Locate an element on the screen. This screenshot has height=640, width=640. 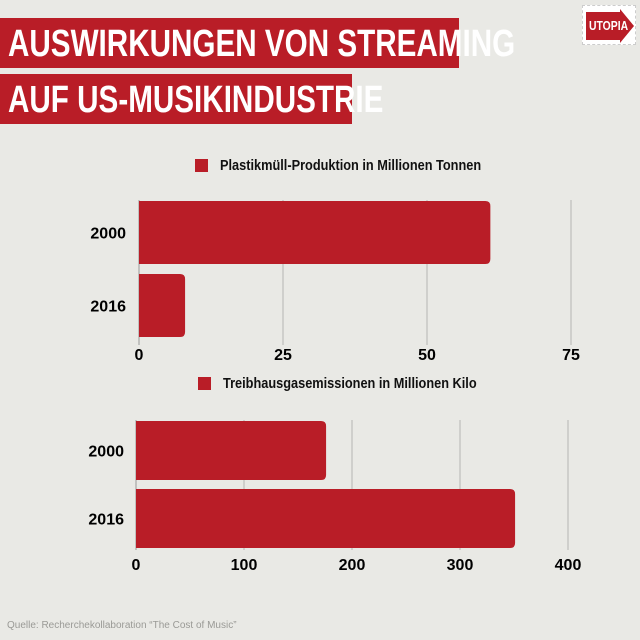
x-tick-label: 400 is located at coordinates (568, 565).